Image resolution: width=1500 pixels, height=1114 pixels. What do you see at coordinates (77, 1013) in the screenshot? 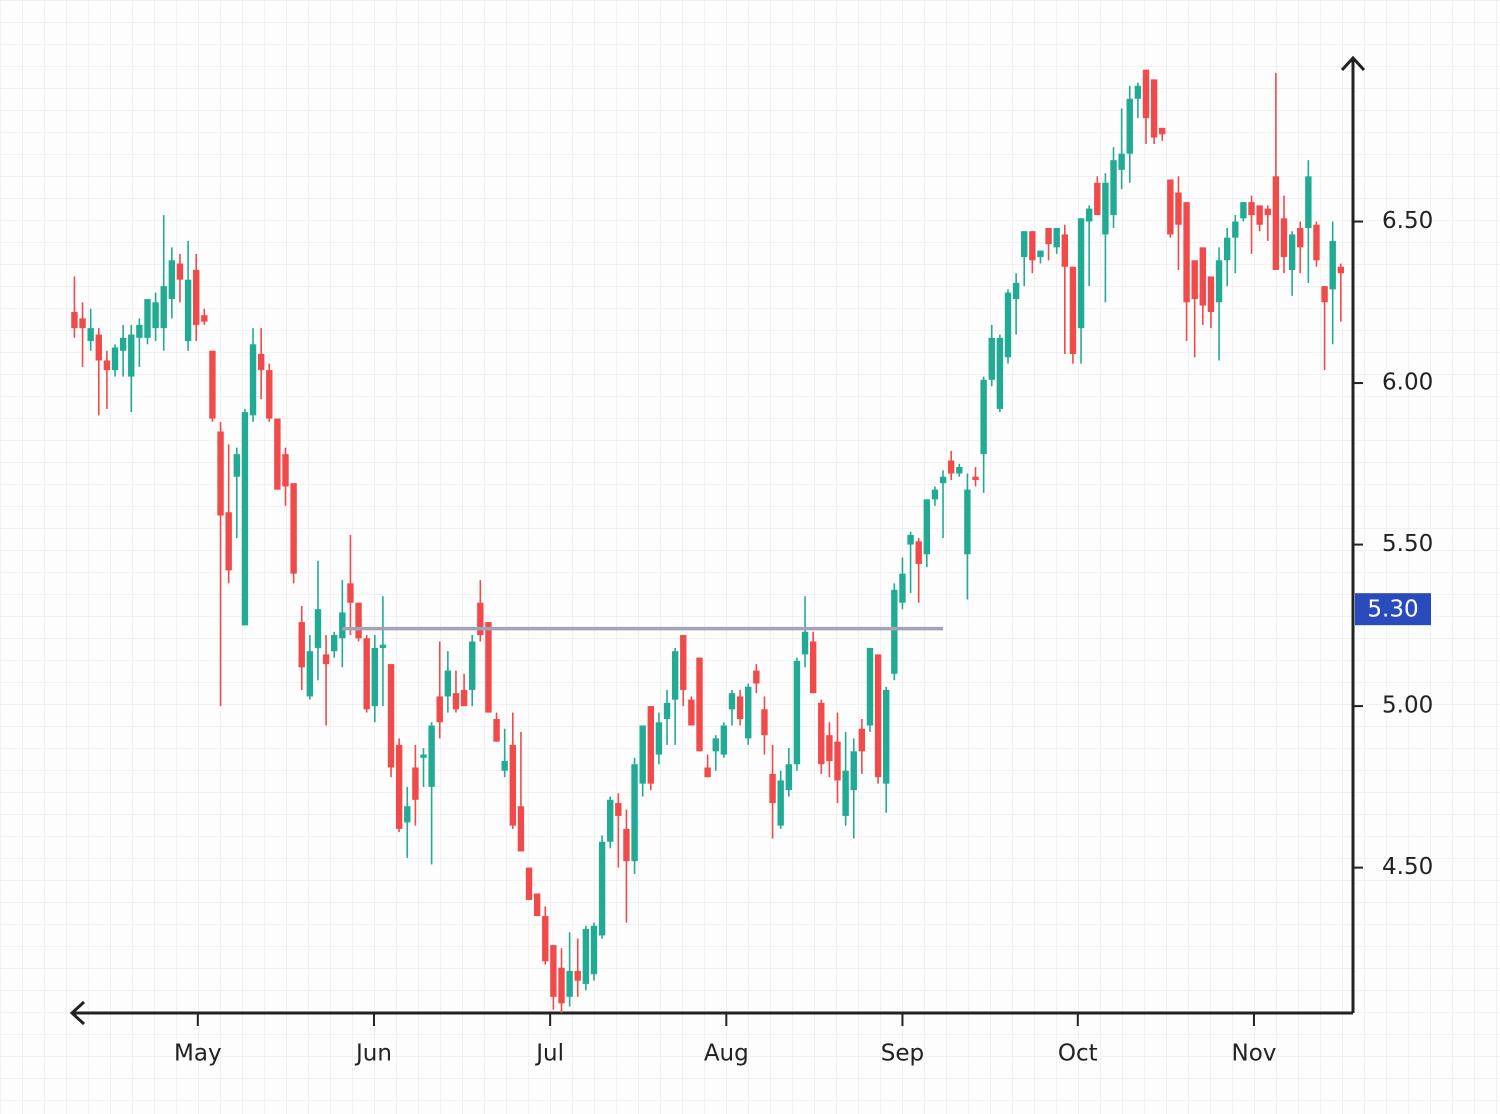
I see `x-axis-arrow` at bounding box center [77, 1013].